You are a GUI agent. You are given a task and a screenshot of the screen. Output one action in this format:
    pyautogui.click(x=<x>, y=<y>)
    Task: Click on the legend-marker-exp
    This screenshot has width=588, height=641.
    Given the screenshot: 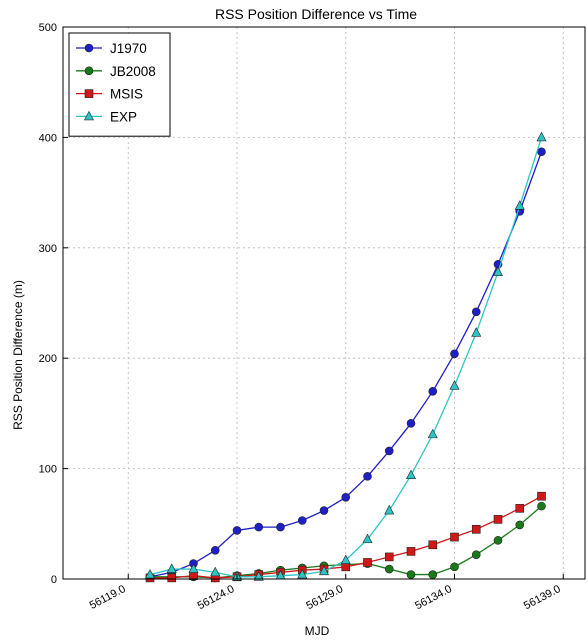 What is the action you would take?
    pyautogui.click(x=89, y=115)
    